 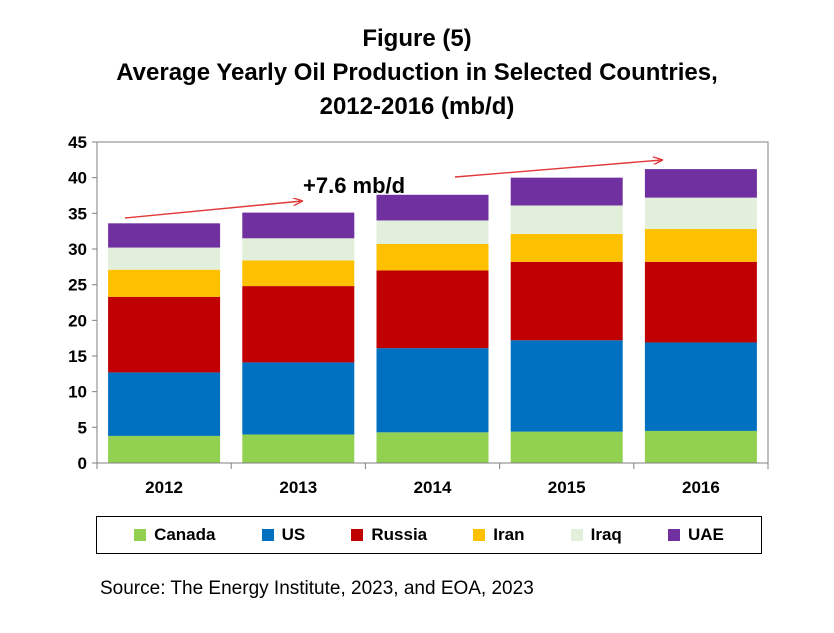 What do you see at coordinates (417, 106) in the screenshot?
I see `title-line-3: 2012-2016 (mb/d)` at bounding box center [417, 106].